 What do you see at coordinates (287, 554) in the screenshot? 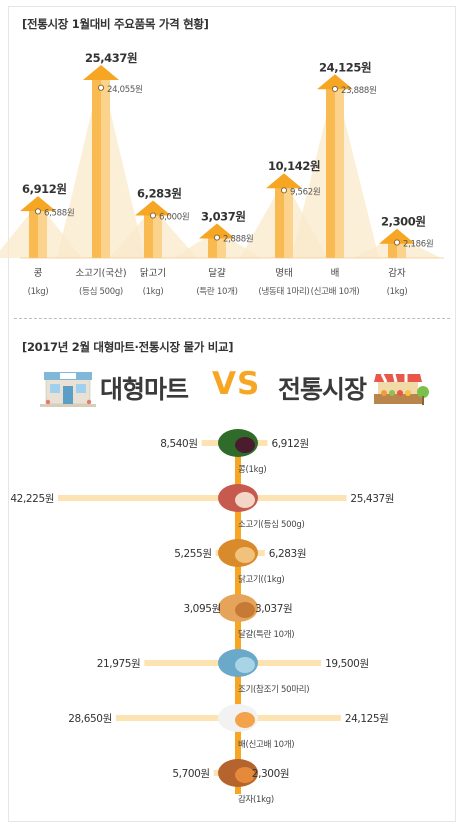
I see `market-price-label: 6,283원` at bounding box center [287, 554].